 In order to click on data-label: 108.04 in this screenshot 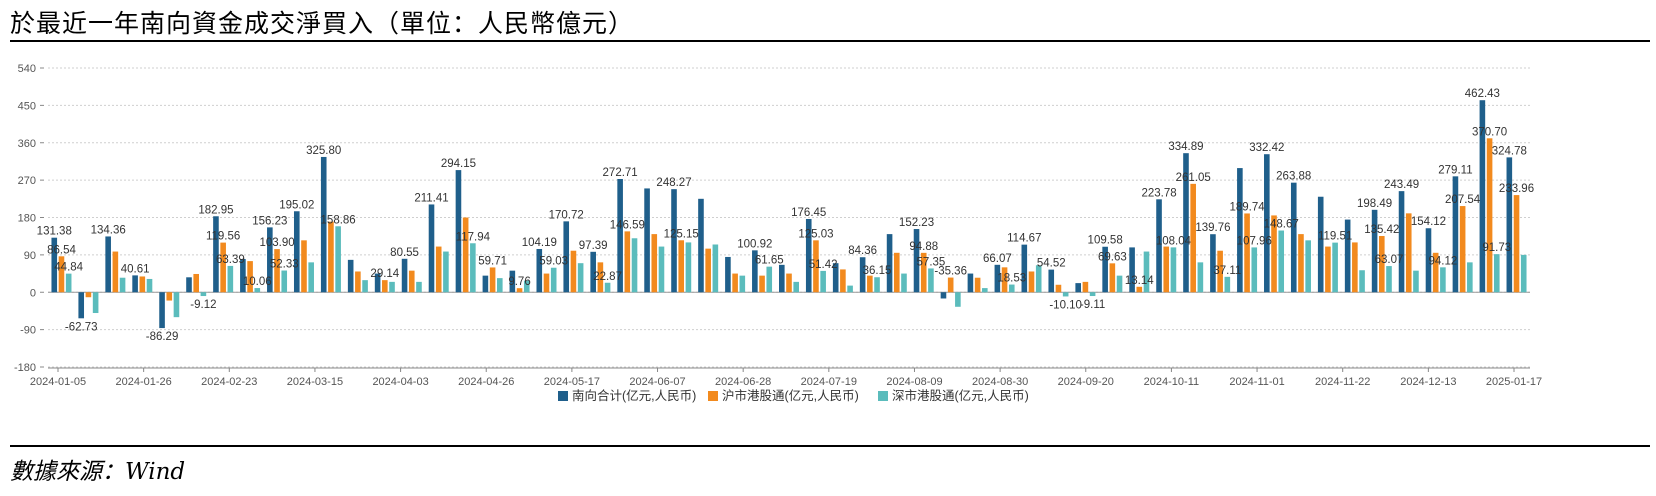, I will do `click(1174, 241)`.